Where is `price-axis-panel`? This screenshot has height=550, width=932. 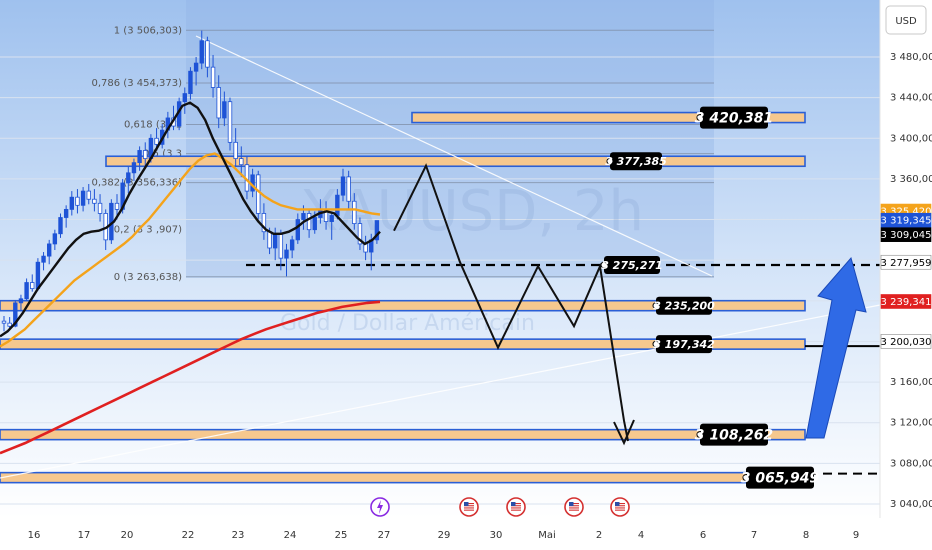
price-axis-panel is located at coordinates (906, 275).